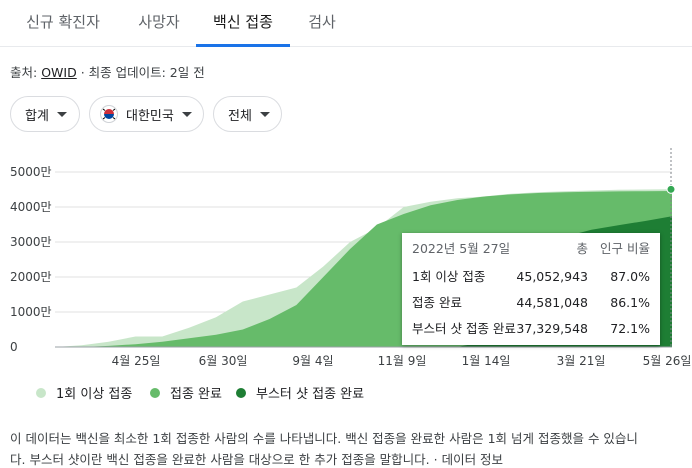  Describe the element at coordinates (667, 361) in the screenshot. I see `x-tick-label: 5월 26일` at that location.